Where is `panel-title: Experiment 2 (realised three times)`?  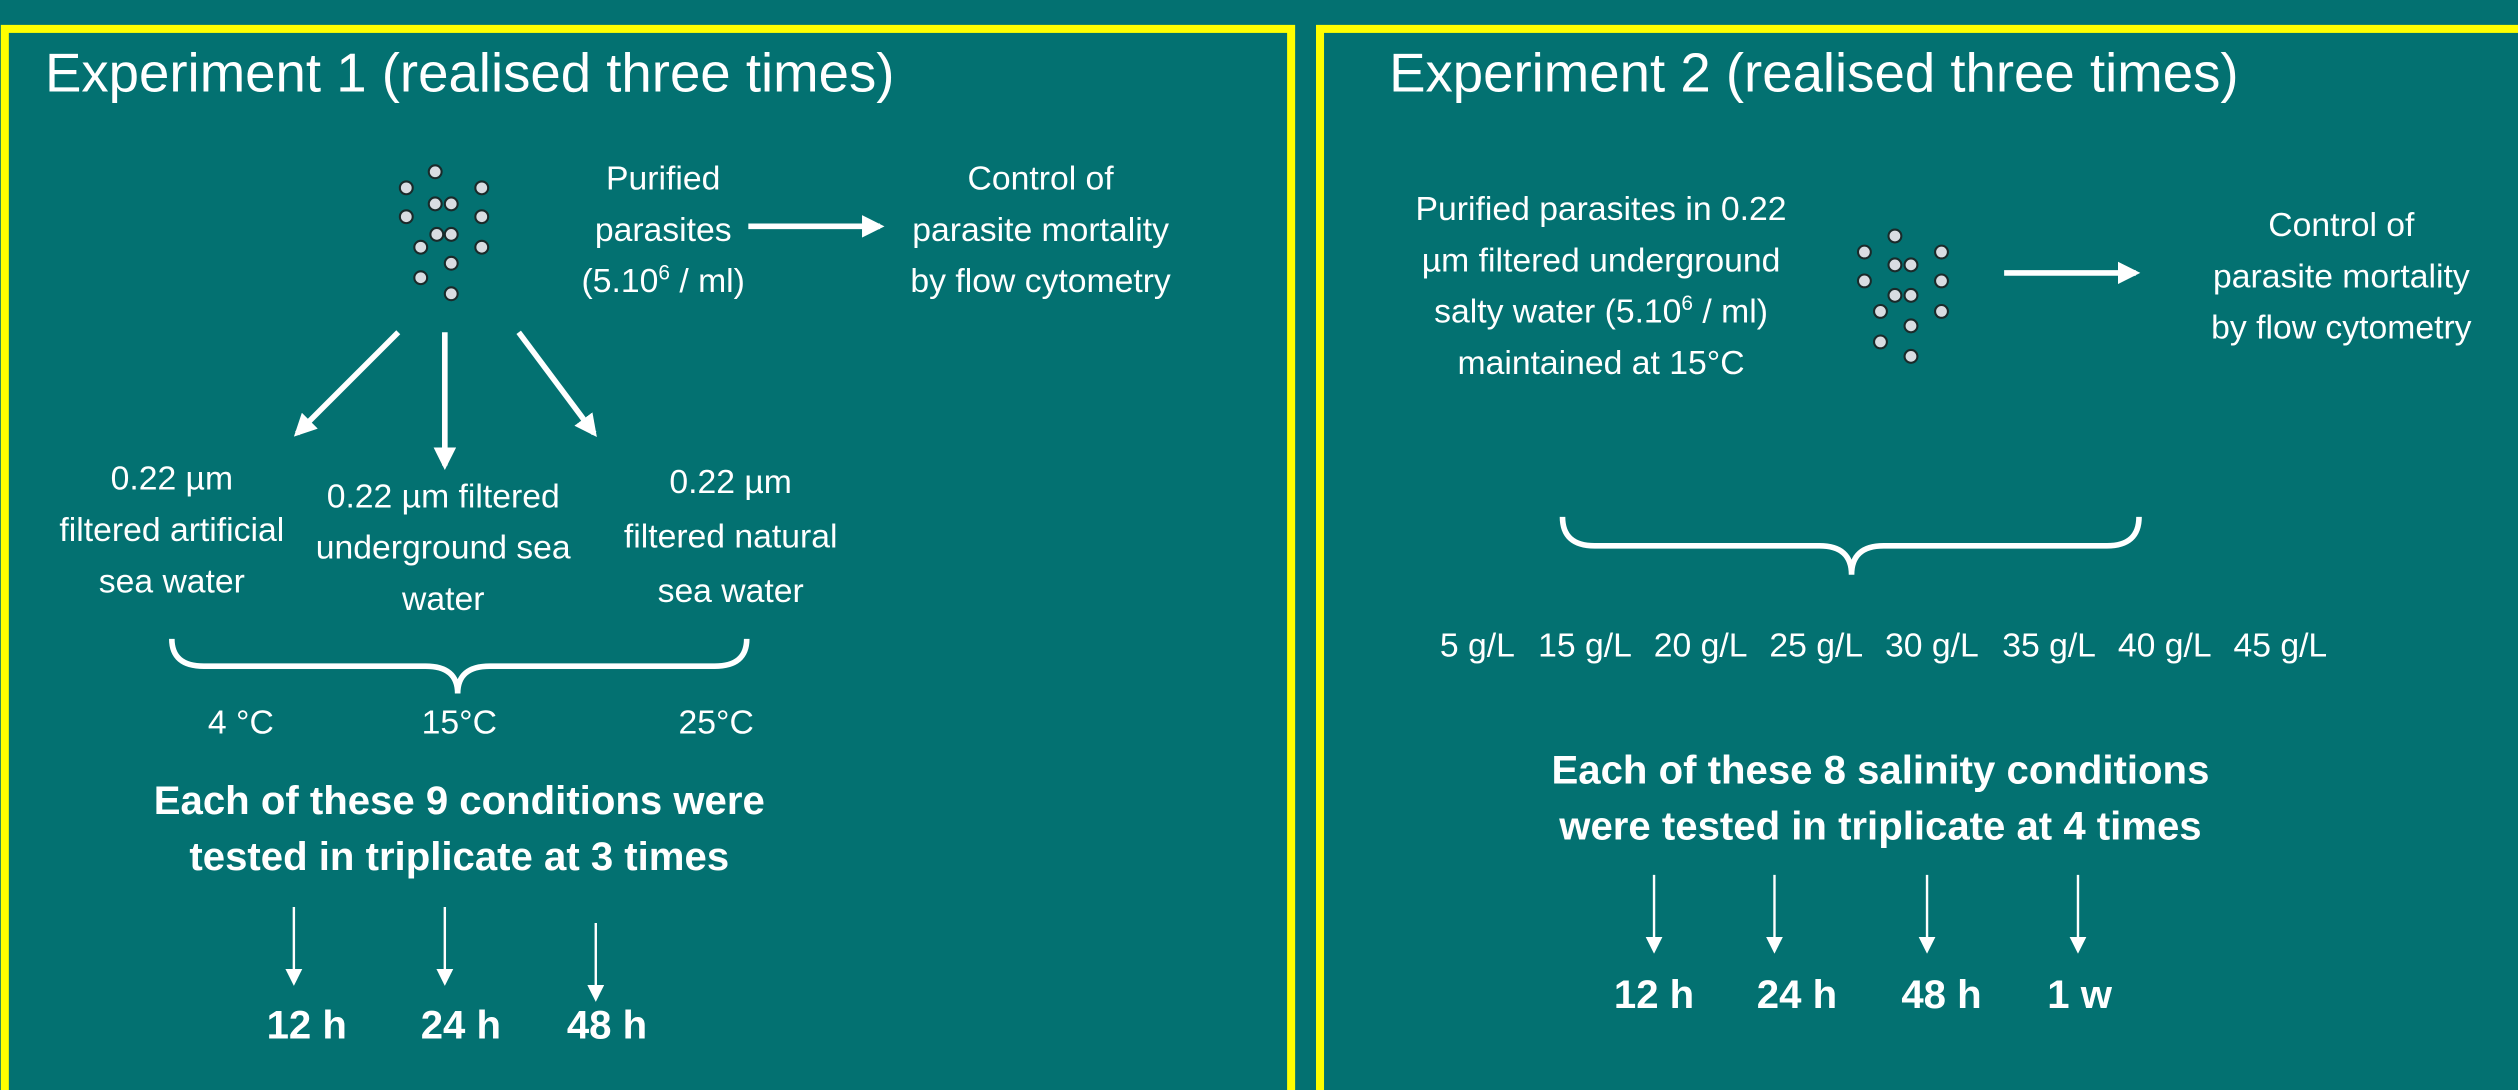
panel-title: Experiment 2 (realised three times) is located at coordinates (1813, 73).